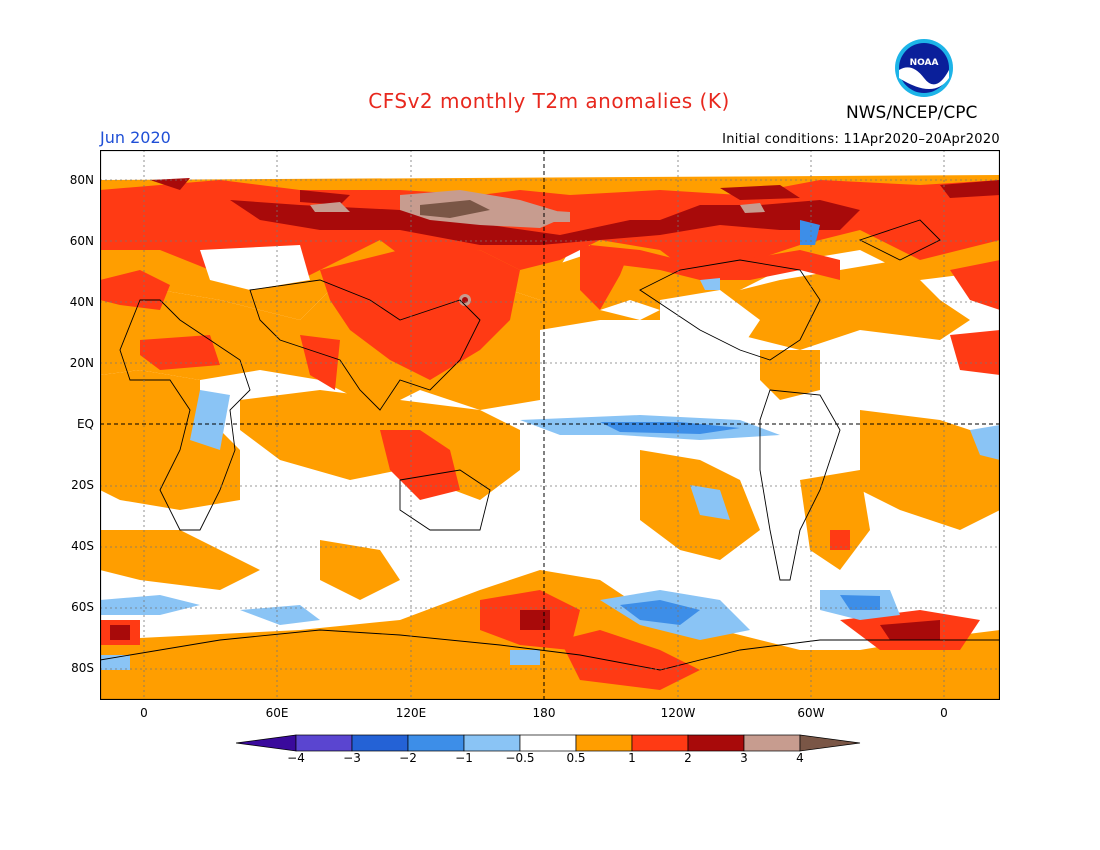 The height and width of the screenshot is (850, 1100). I want to click on legend-label: 1, so click(632, 758).